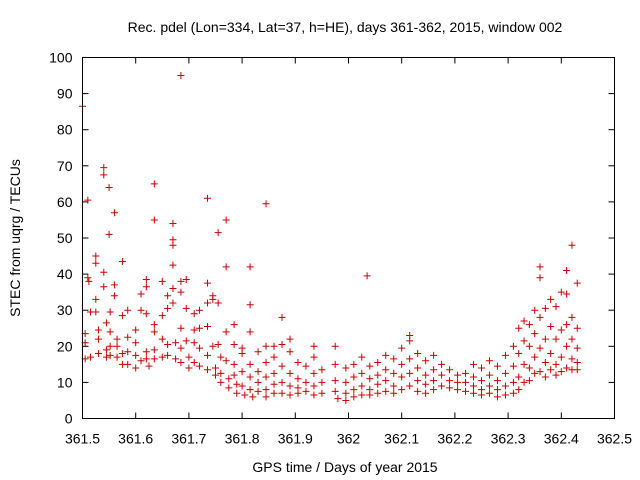 This screenshot has width=640, height=480. I want to click on x-tick-label: 362, so click(349, 439).